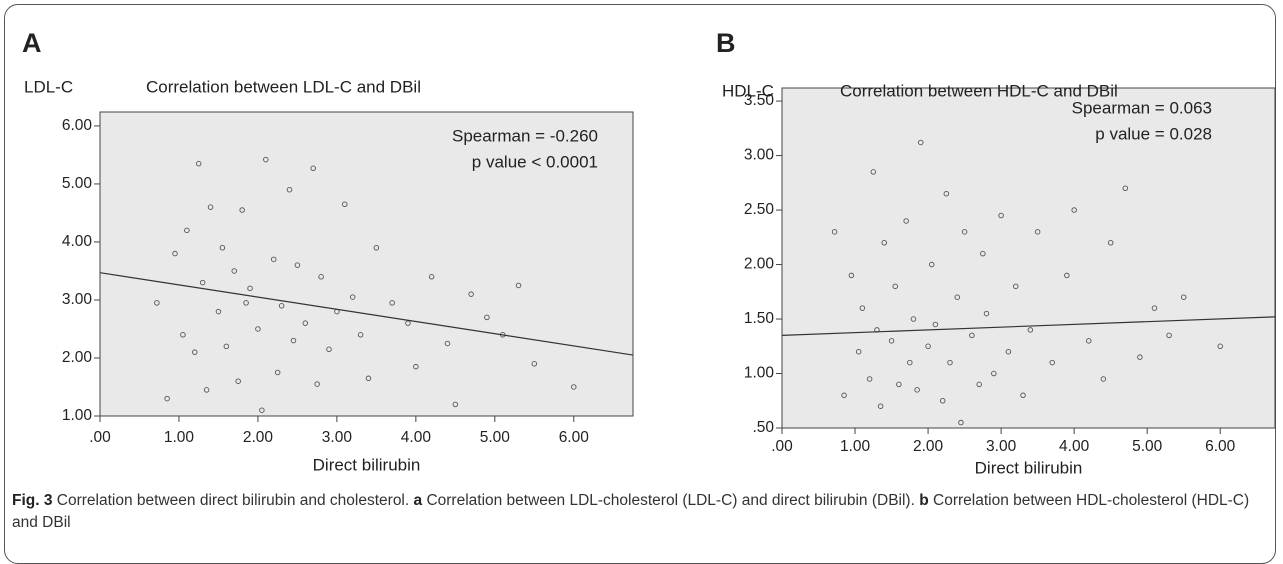  Describe the element at coordinates (574, 437) in the screenshot. I see `x-tick-label: 6.00` at that location.